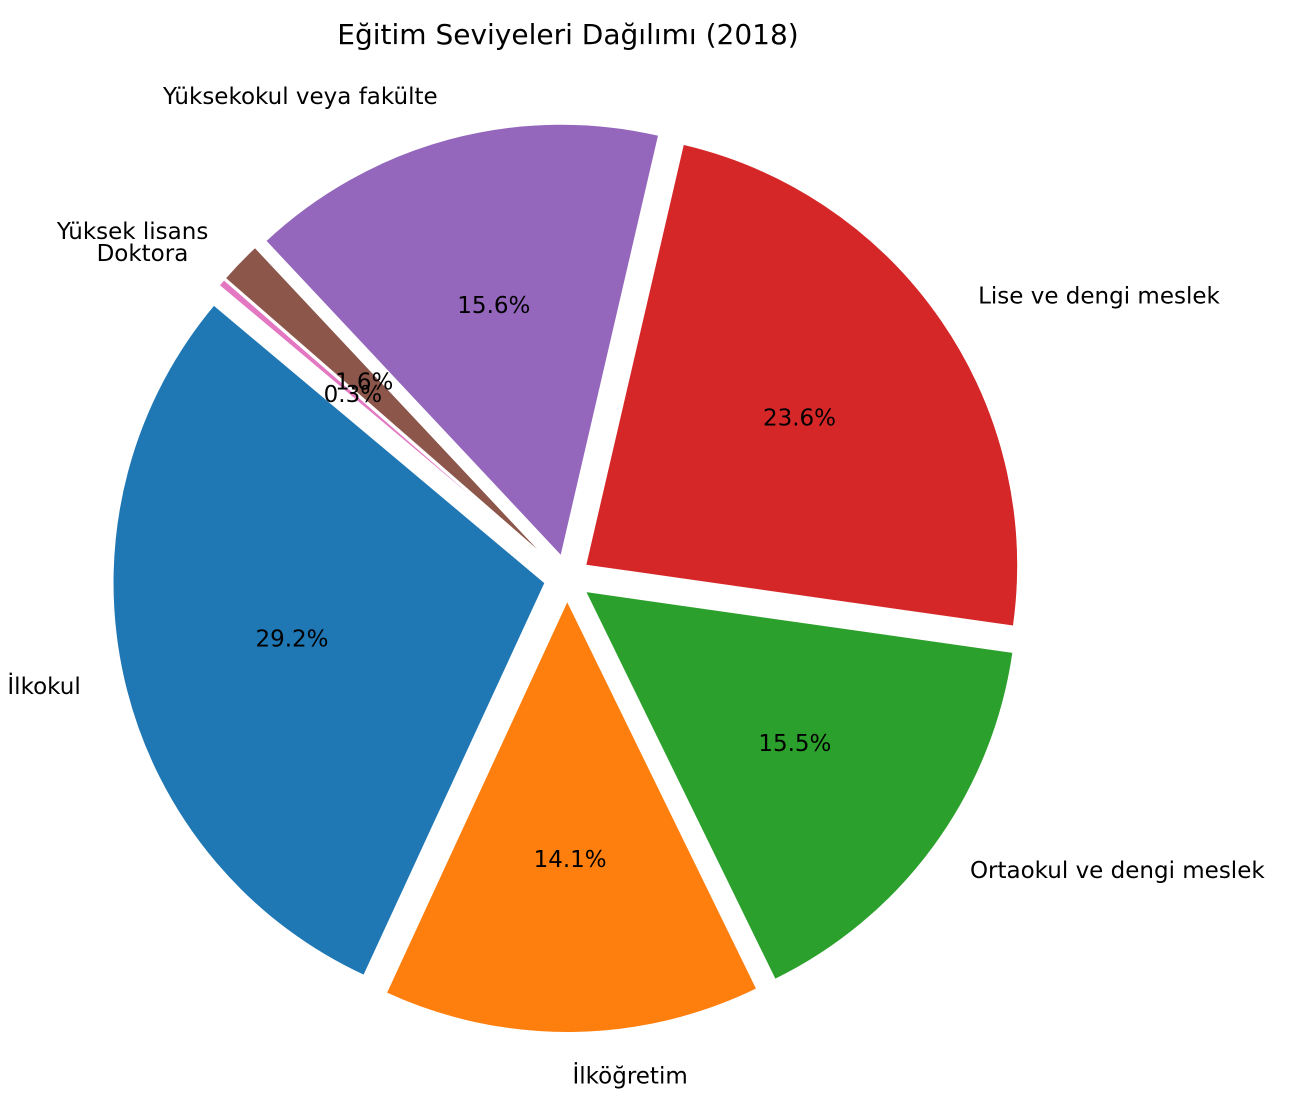 Image resolution: width=1313 pixels, height=1114 pixels. Describe the element at coordinates (43, 686) in the screenshot. I see `pie-category-label: İlkokul` at that location.